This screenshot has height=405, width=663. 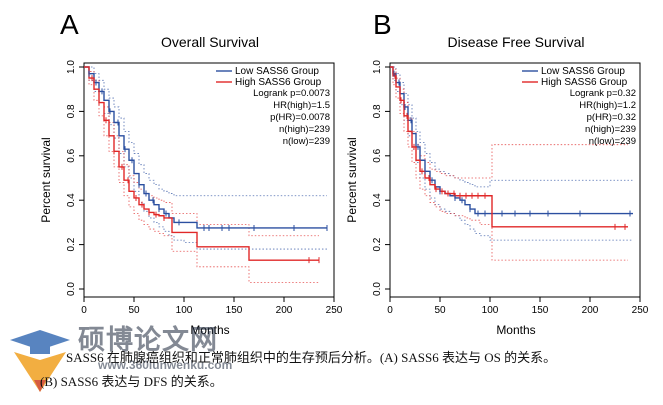 I want to click on watermark-text: 硕博论文网, so click(x=148, y=340).